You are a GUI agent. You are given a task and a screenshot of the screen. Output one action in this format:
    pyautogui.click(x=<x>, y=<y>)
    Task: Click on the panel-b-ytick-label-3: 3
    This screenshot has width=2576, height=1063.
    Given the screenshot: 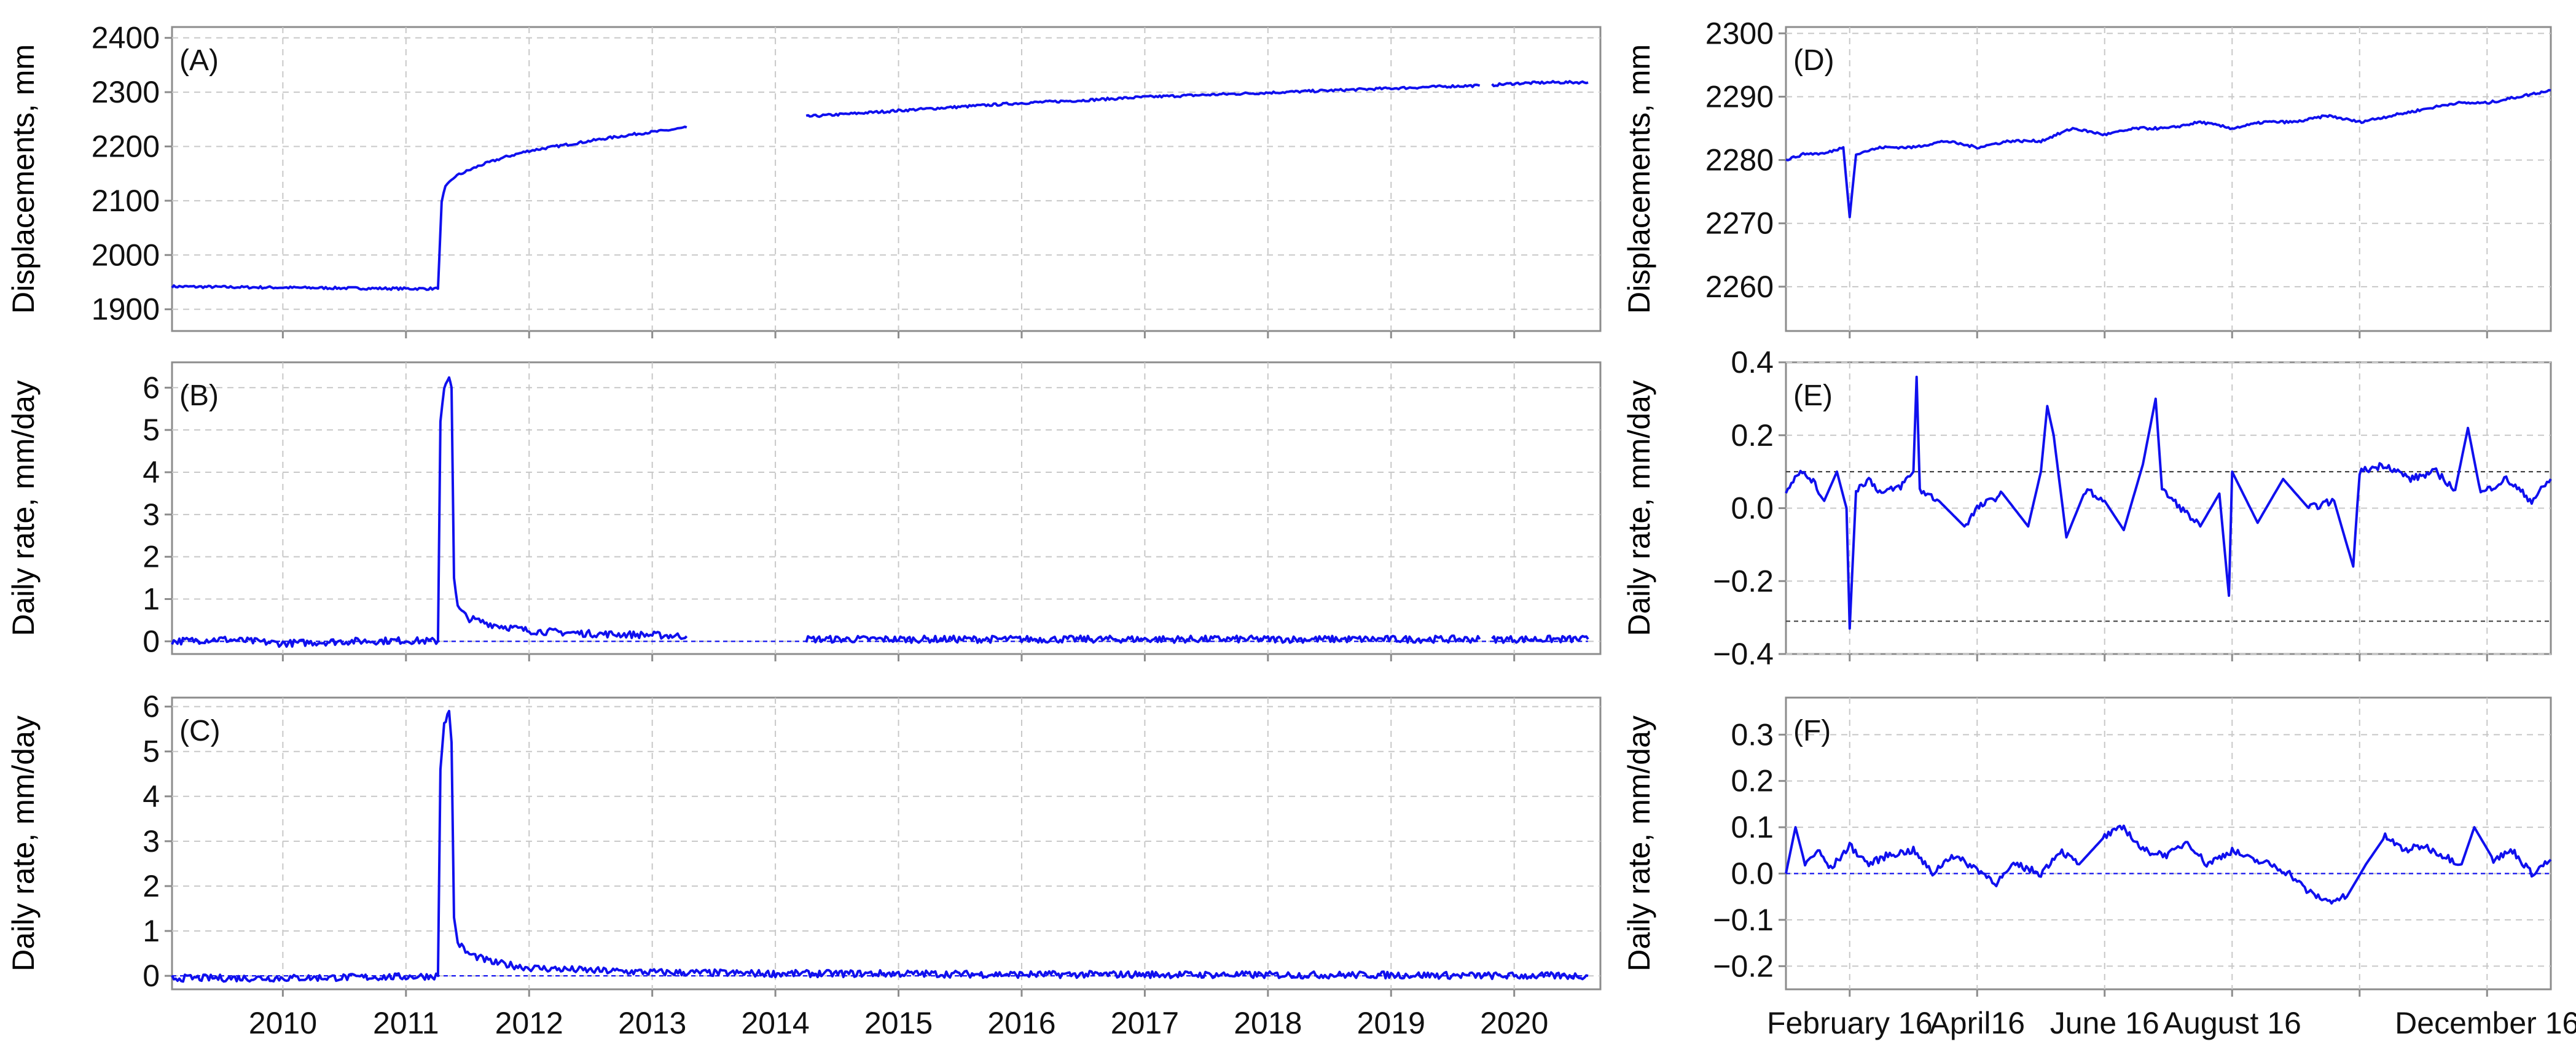 What is the action you would take?
    pyautogui.click(x=151, y=514)
    